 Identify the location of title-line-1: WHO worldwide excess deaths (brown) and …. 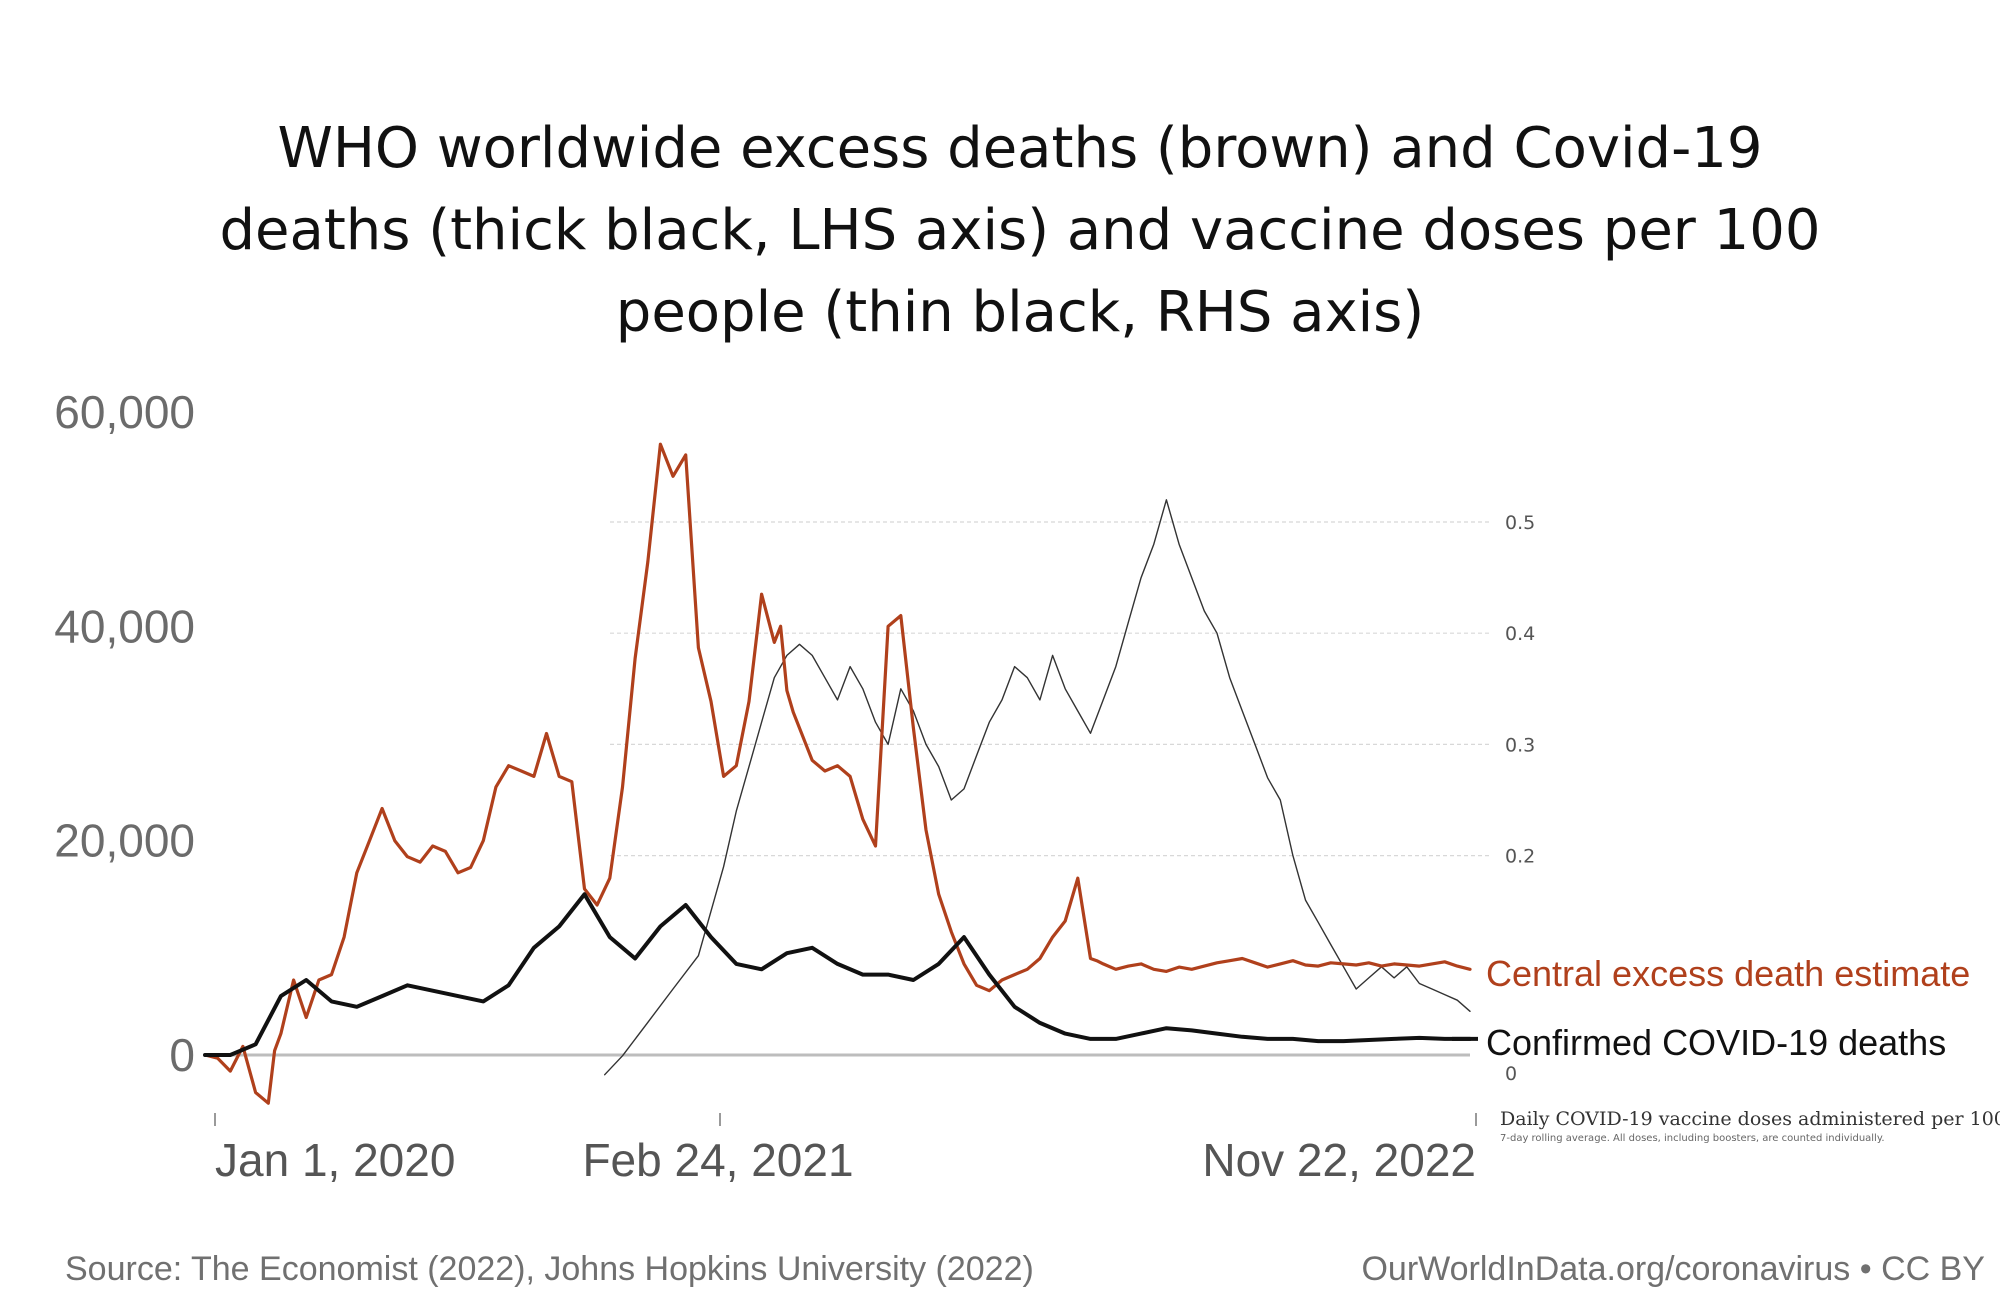
(1020, 148).